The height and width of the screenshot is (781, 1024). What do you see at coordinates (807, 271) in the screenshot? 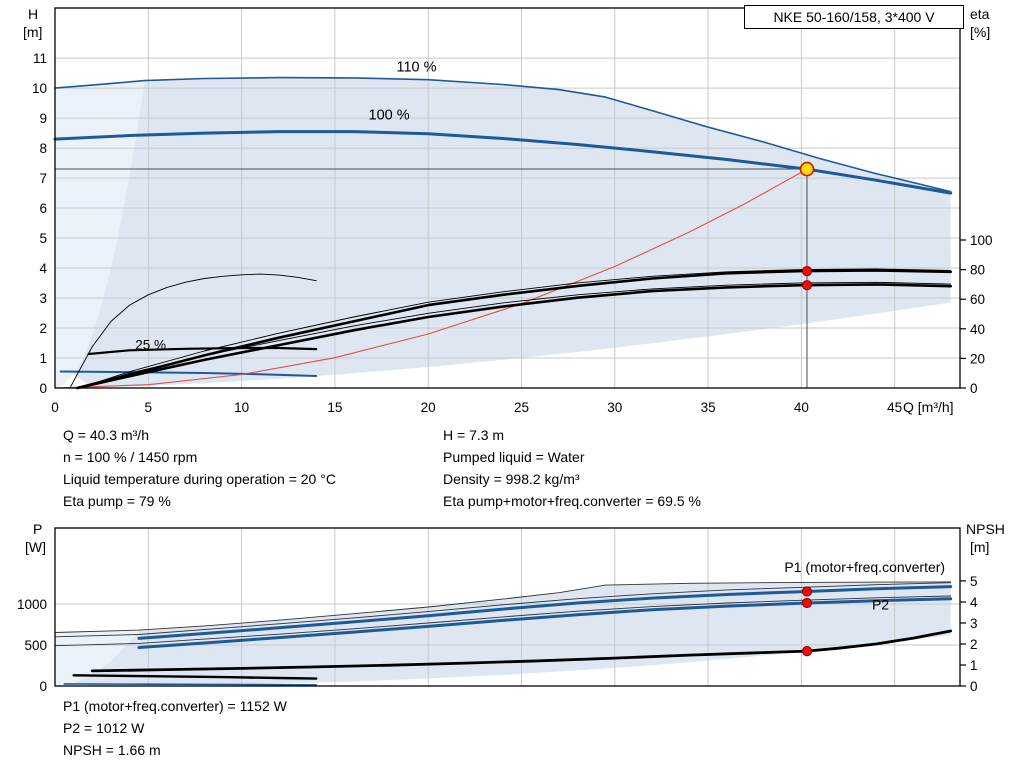
I see `eta-pump-point` at bounding box center [807, 271].